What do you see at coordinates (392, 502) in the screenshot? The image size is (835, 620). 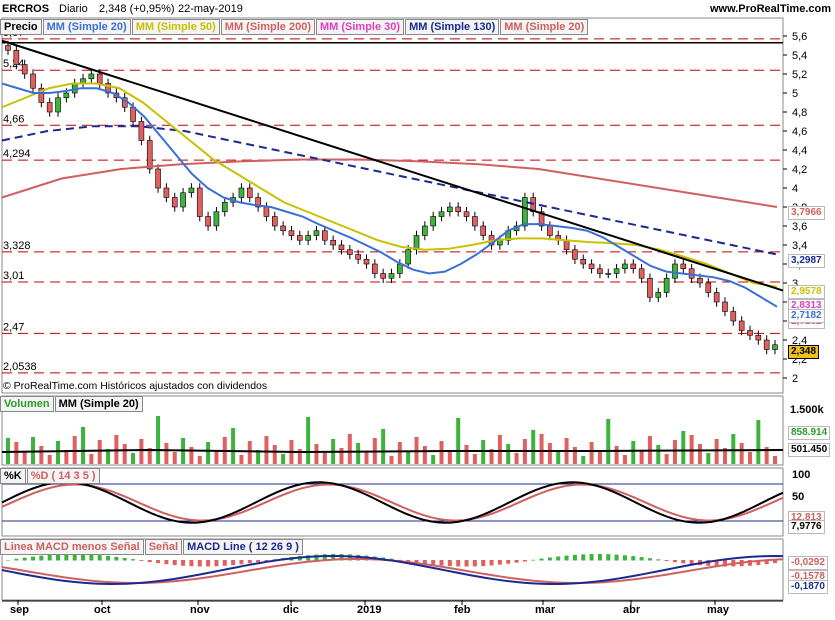 I see `stoch-d-line` at bounding box center [392, 502].